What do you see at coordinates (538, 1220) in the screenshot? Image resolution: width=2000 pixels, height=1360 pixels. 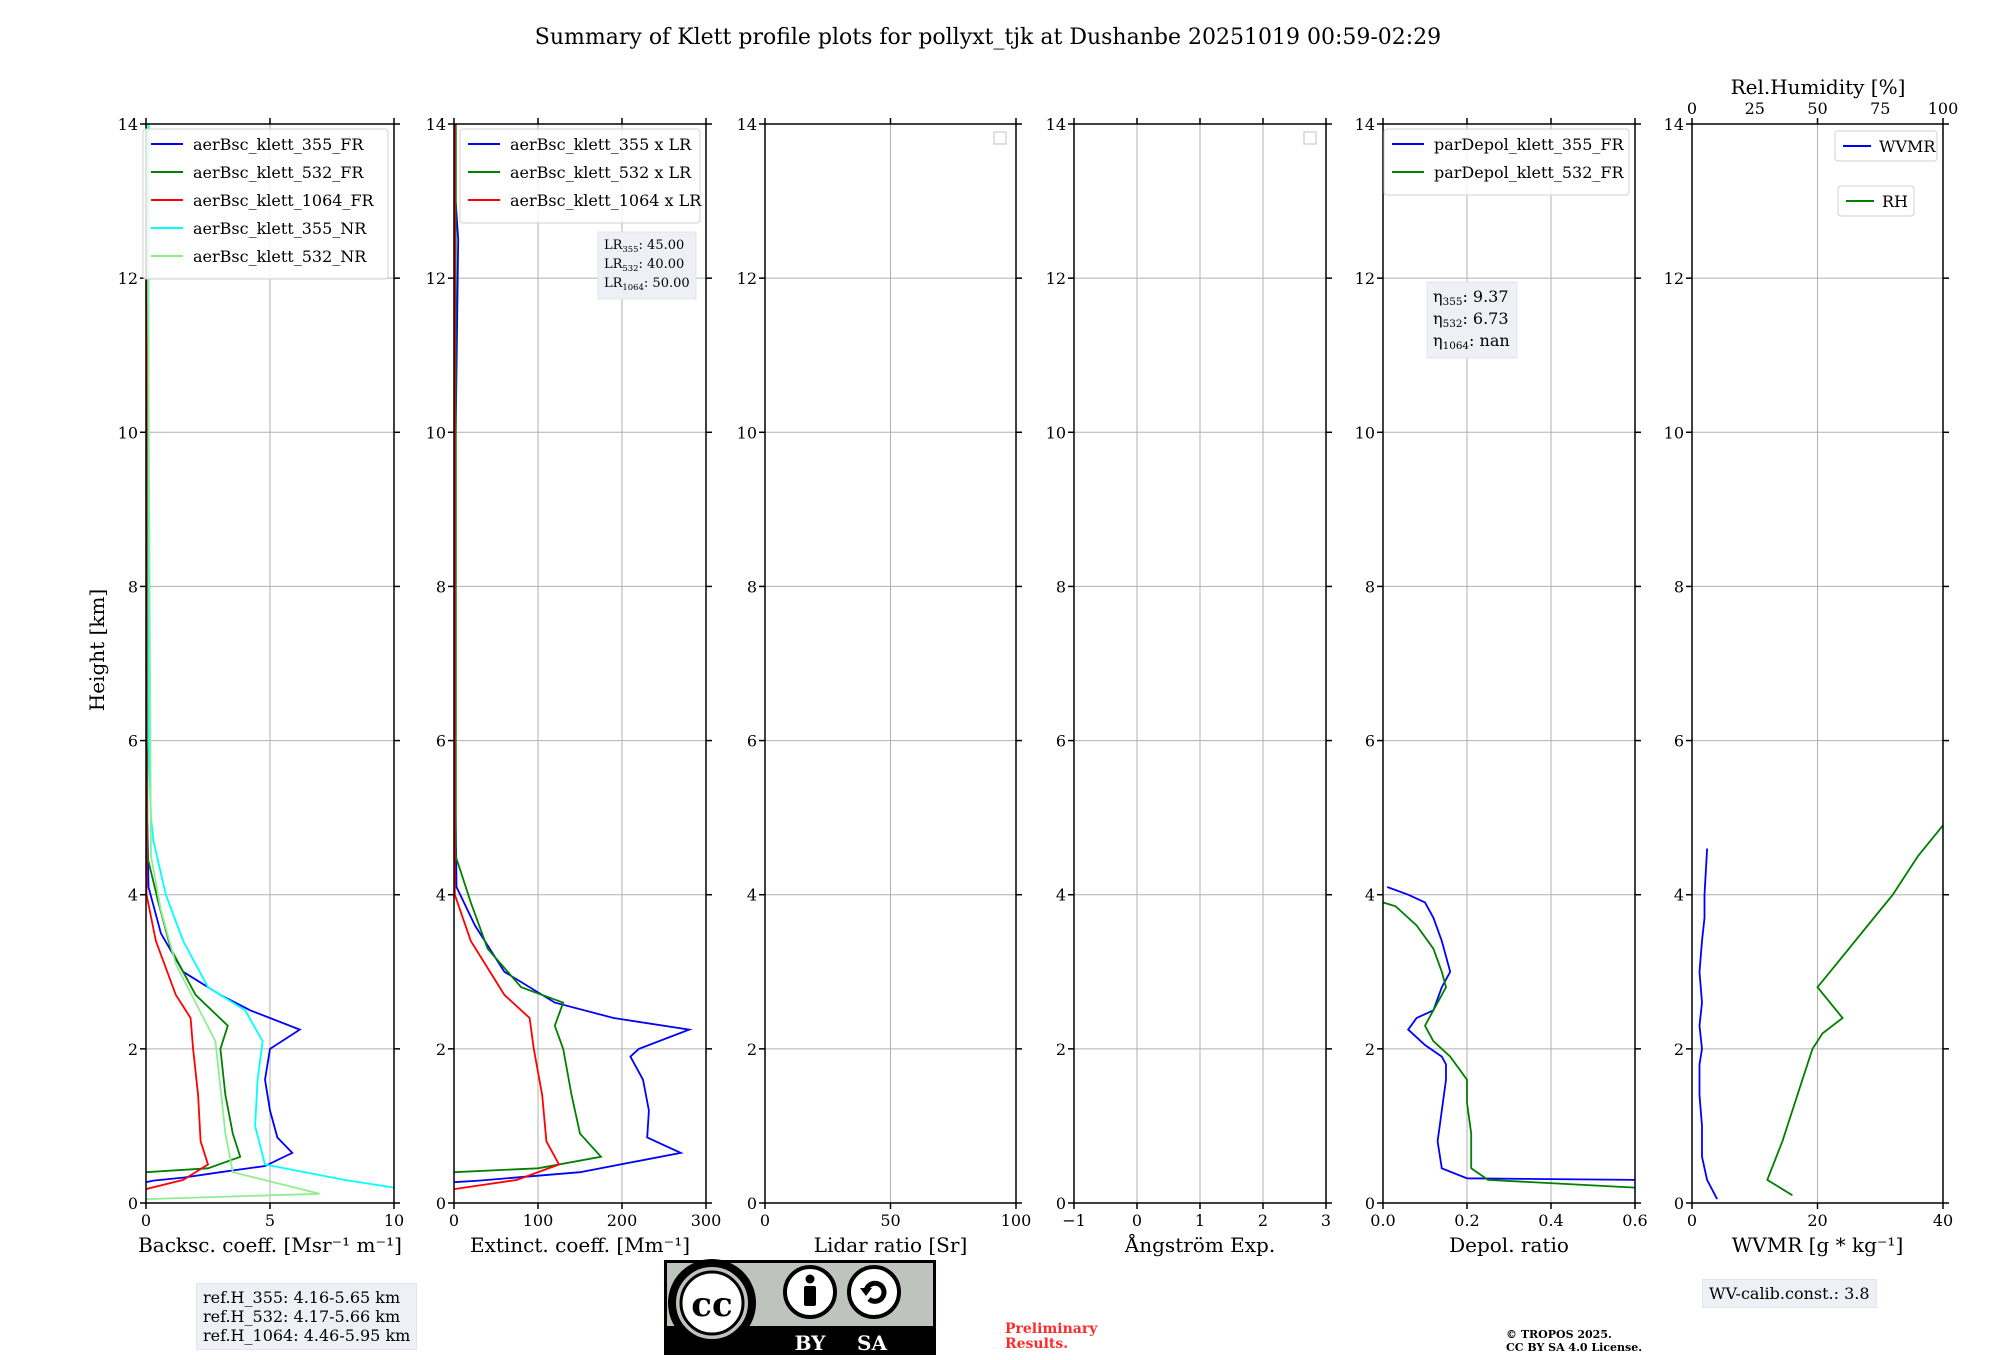 I see `x-tick-label: 100` at bounding box center [538, 1220].